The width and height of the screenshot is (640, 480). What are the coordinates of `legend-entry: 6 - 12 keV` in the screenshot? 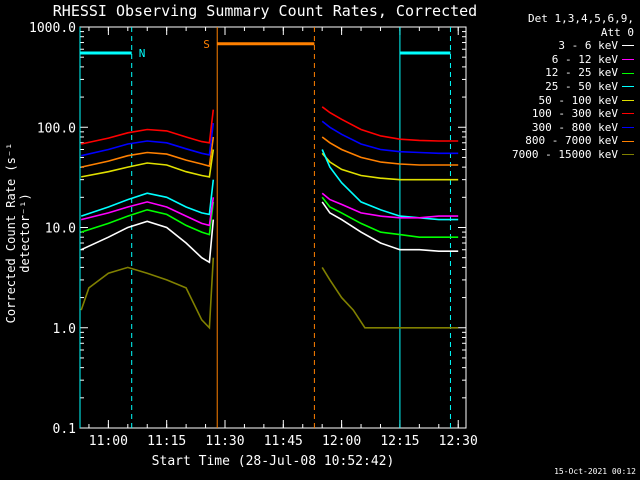 It's located at (573, 60).